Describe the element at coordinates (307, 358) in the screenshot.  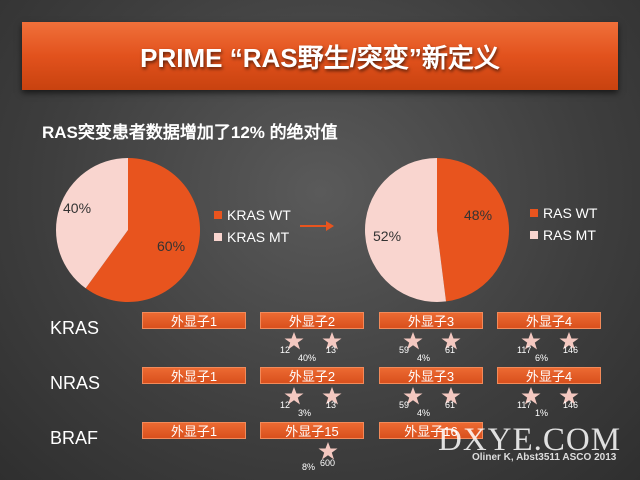
I see `mutation-percent: 40%` at that location.